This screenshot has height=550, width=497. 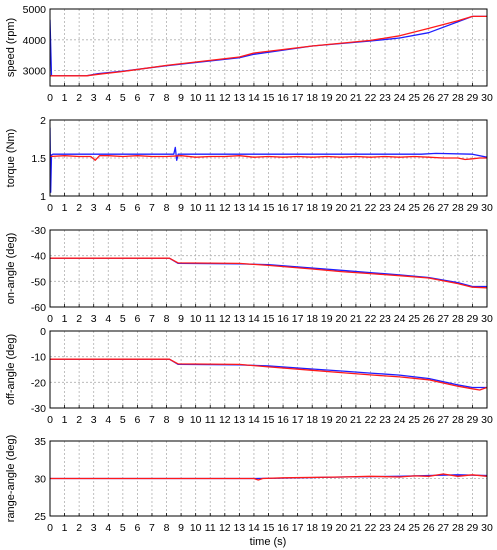 I want to click on x-tick-label: 23, so click(x=385, y=98).